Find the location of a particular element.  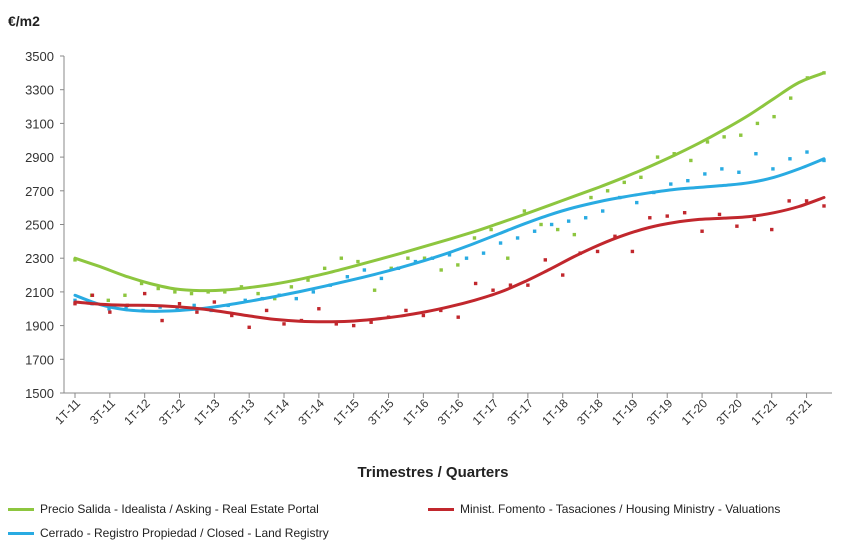

y-tick-label: 3100 is located at coordinates (39, 123).